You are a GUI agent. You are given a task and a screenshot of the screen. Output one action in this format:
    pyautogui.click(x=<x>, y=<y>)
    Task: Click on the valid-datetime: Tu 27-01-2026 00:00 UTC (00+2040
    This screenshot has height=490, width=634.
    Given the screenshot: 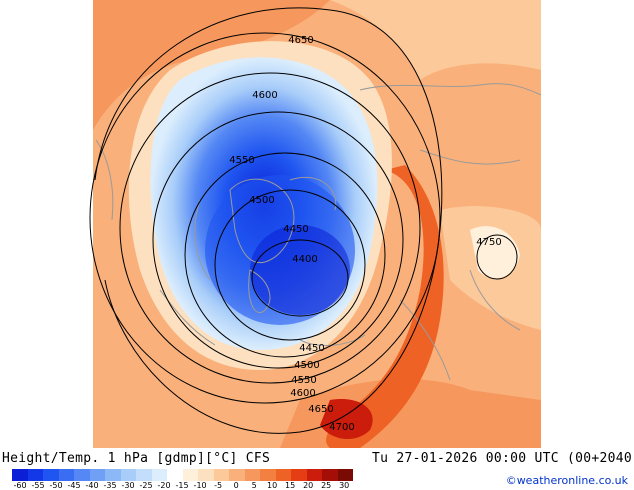 What is the action you would take?
    pyautogui.click(x=501, y=458)
    